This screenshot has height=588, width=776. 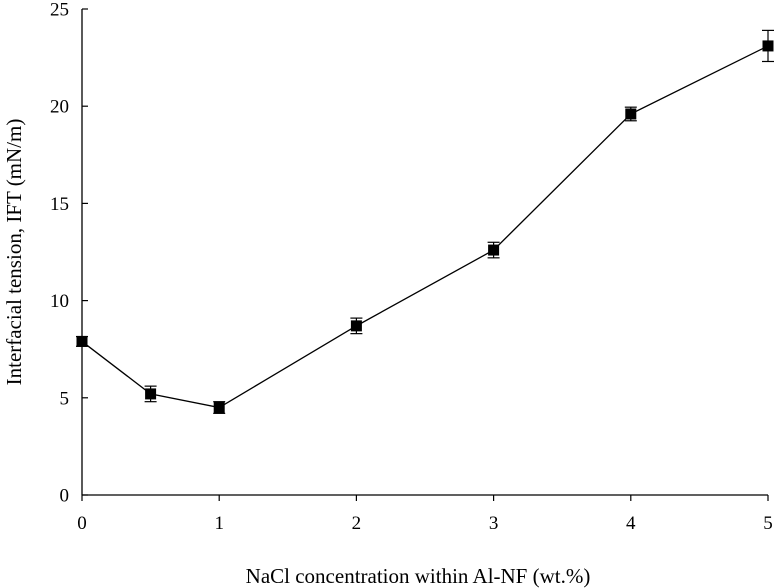 I want to click on y-tick-label: 20, so click(x=59, y=107).